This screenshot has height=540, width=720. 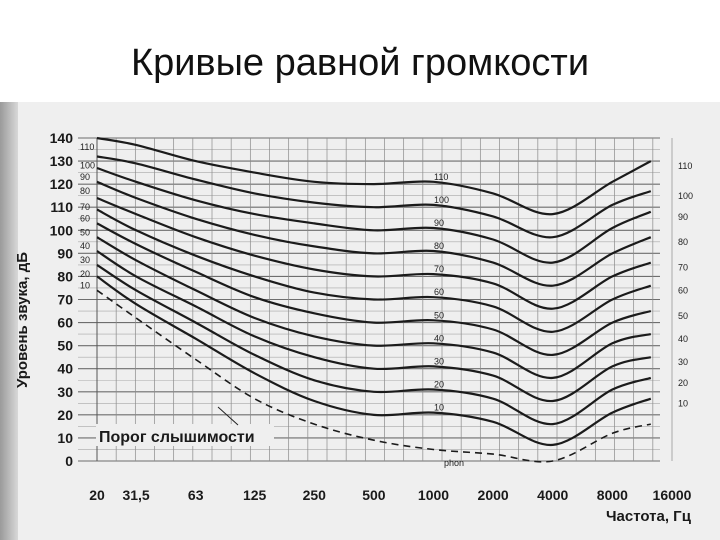 What do you see at coordinates (649, 516) in the screenshot?
I see `x-axis-label: Частота, Гц` at bounding box center [649, 516].